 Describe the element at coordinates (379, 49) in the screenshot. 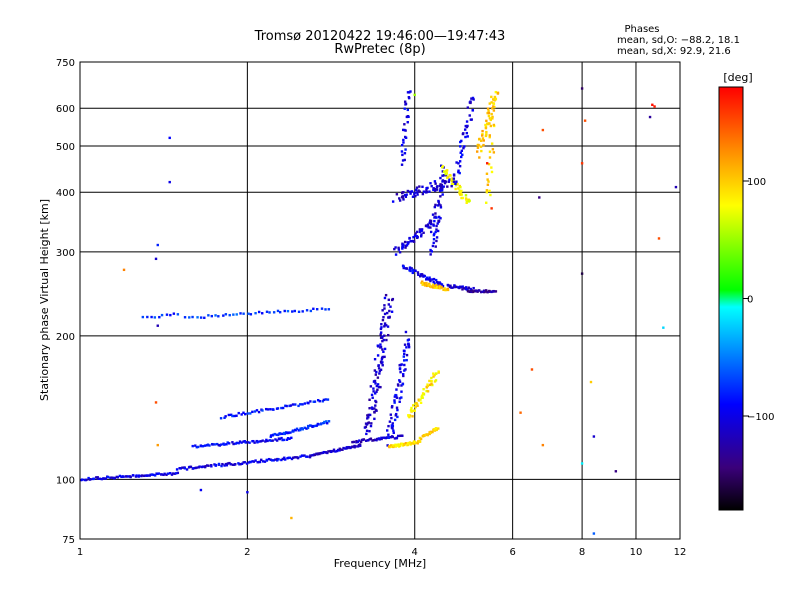

I see `chart-subtitle: RwPretec (8p)` at that location.